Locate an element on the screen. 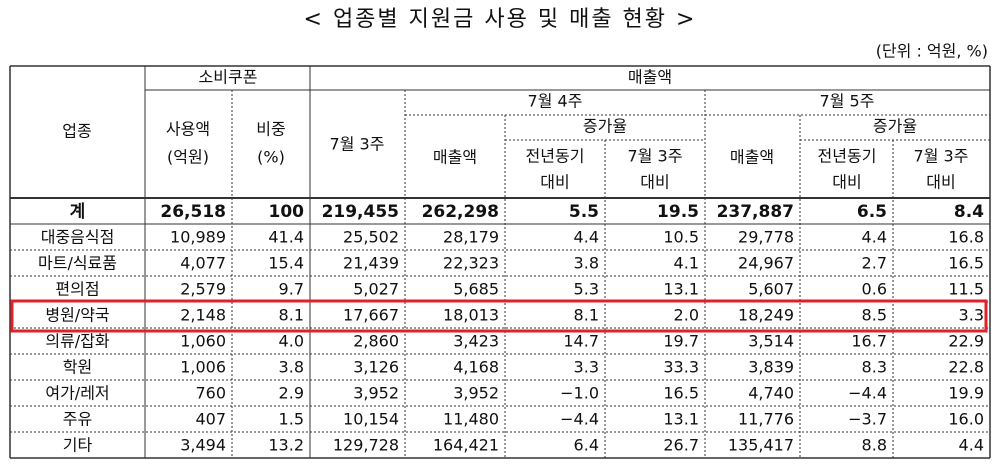 The height and width of the screenshot is (466, 1000). table-cell: 2.0 is located at coordinates (686, 315).